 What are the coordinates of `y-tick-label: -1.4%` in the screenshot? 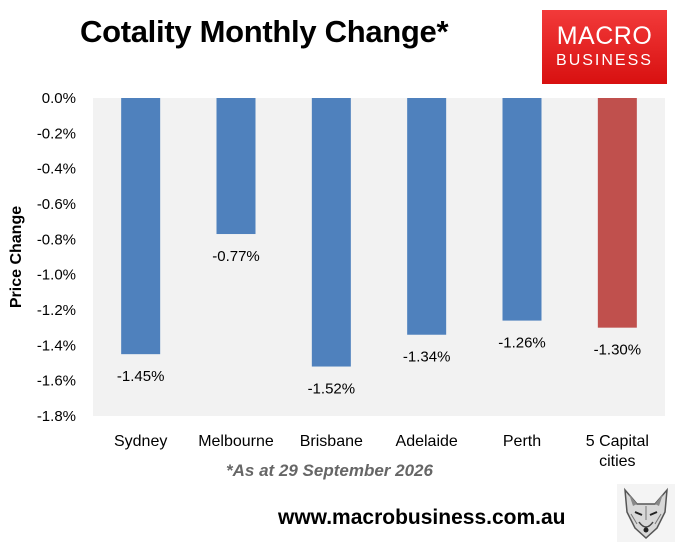 It's located at (56, 345).